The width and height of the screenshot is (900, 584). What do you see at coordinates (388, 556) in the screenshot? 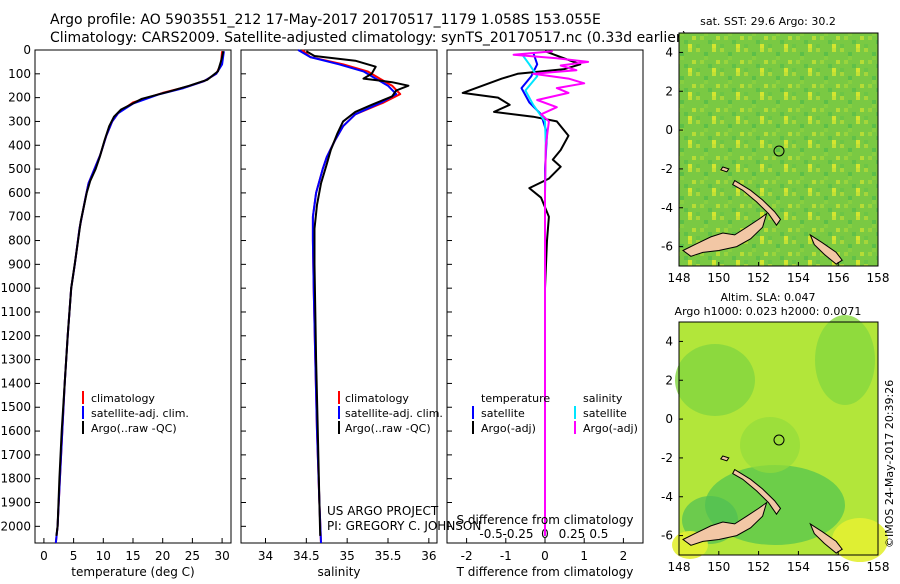
I see `x-tick-label: 35.5` at bounding box center [388, 556].